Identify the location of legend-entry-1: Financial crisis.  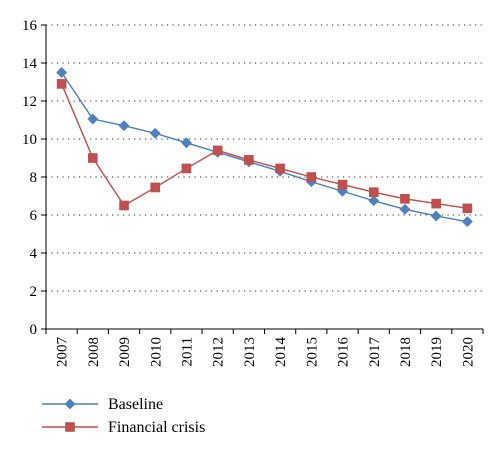
(123, 427).